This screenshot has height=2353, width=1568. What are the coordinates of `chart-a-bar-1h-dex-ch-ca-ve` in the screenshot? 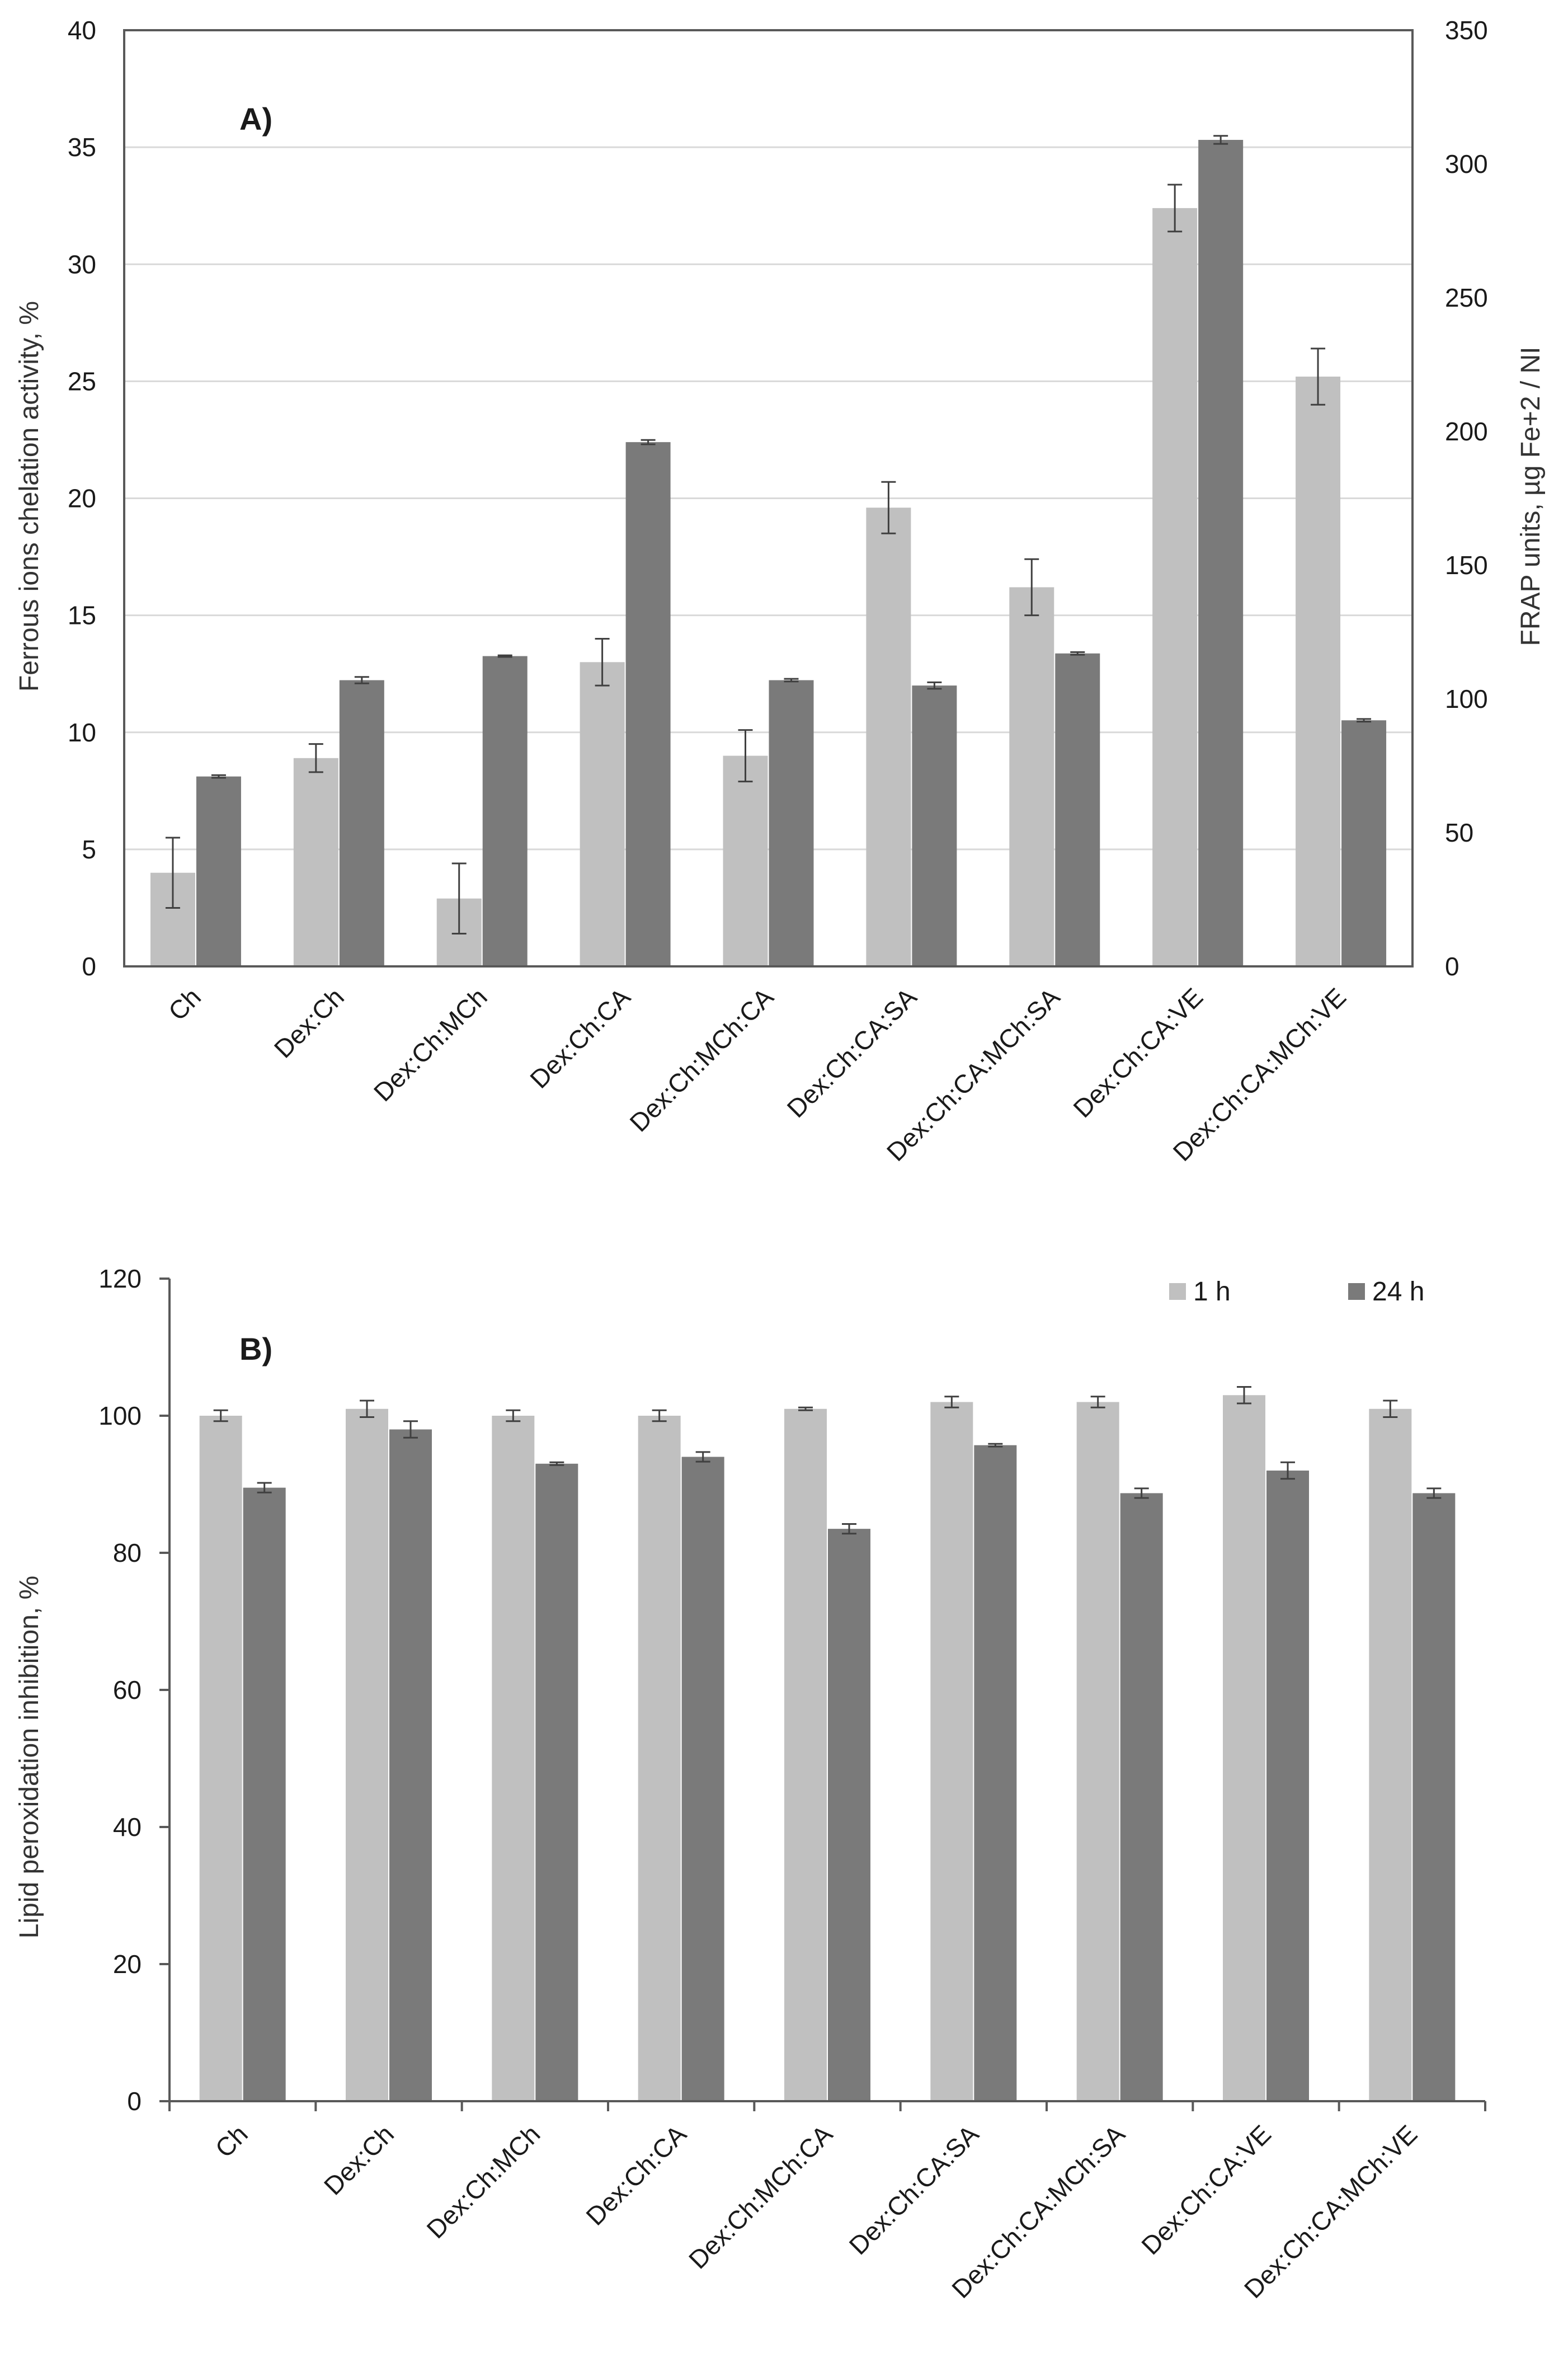 It's located at (1175, 587).